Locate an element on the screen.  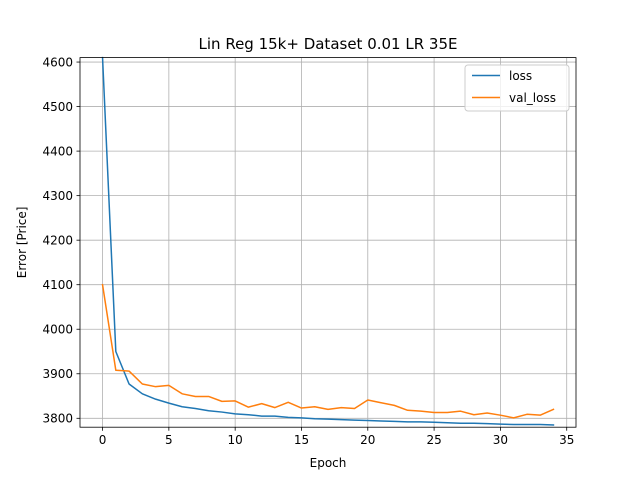
legend-box is located at coordinates (517, 88).